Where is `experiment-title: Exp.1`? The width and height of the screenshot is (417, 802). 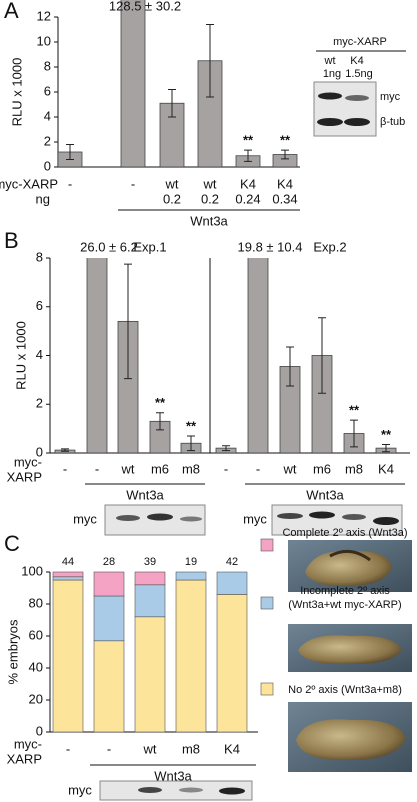 experiment-title: Exp.1 is located at coordinates (149, 246).